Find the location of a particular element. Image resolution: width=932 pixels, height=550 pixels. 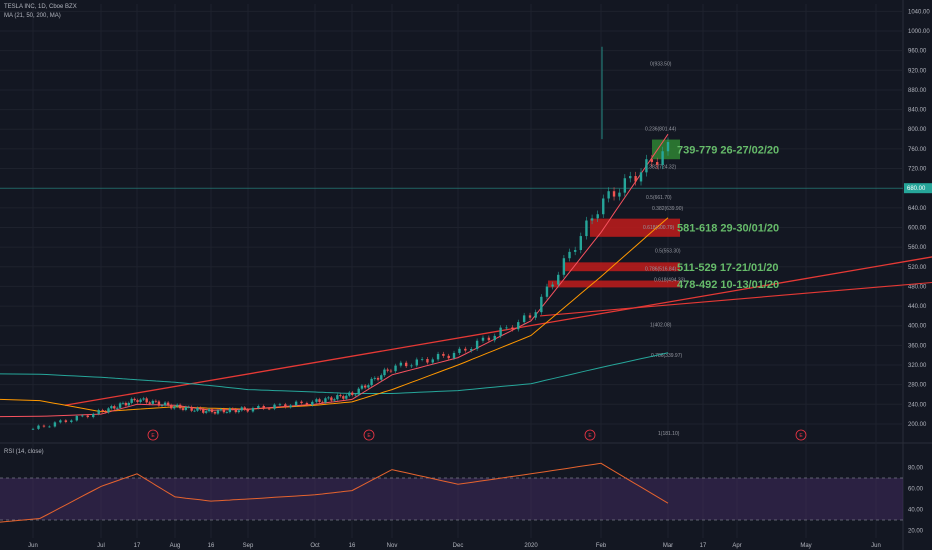

fib-label: 1(181.10) is located at coordinates (669, 434).